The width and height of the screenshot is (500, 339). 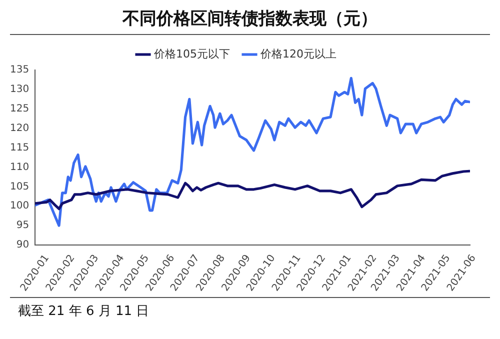 I want to click on y-tick-label: 105, so click(x=20, y=186).